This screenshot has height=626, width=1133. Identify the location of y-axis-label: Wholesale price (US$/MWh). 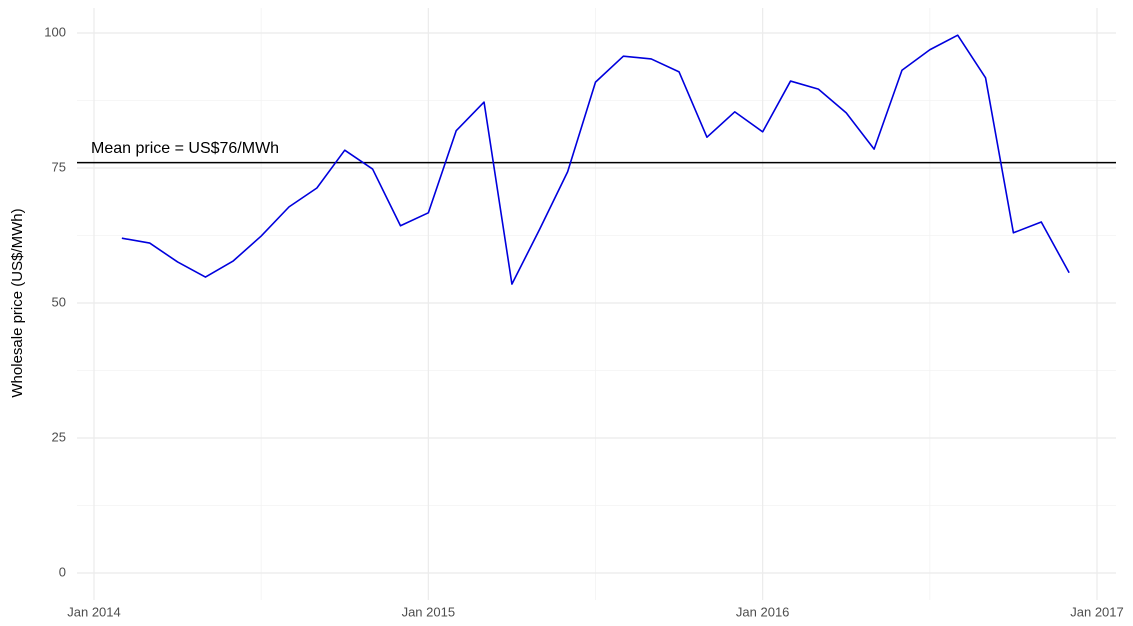
(17, 302).